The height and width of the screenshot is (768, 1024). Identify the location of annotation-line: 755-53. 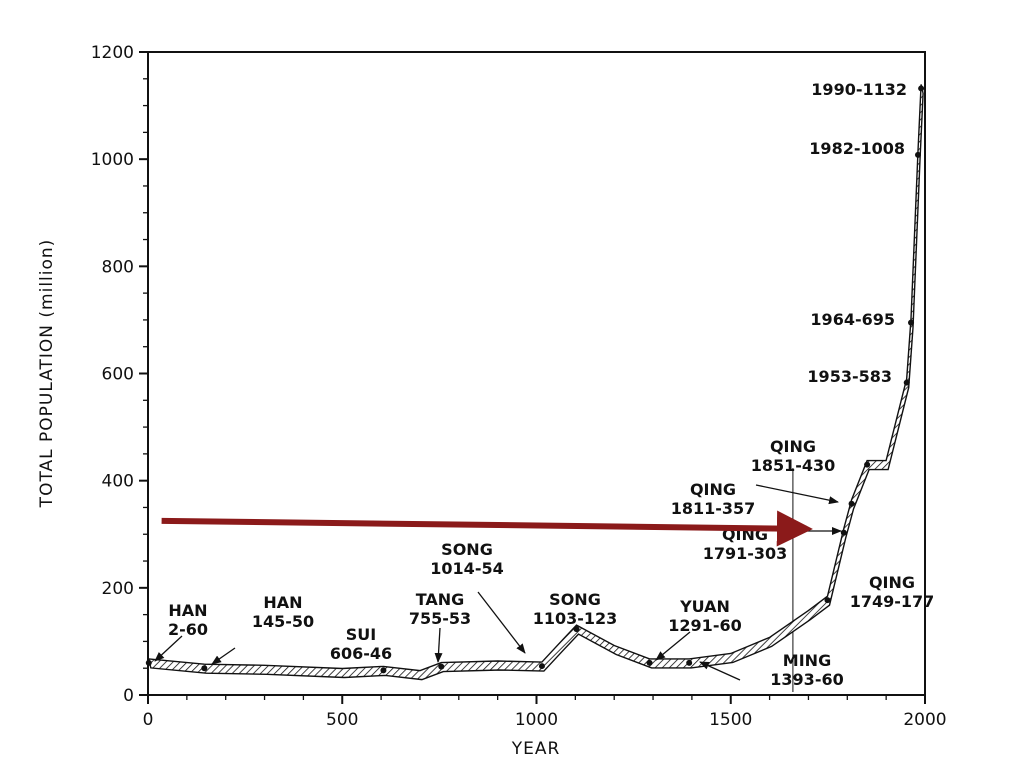
(440, 618).